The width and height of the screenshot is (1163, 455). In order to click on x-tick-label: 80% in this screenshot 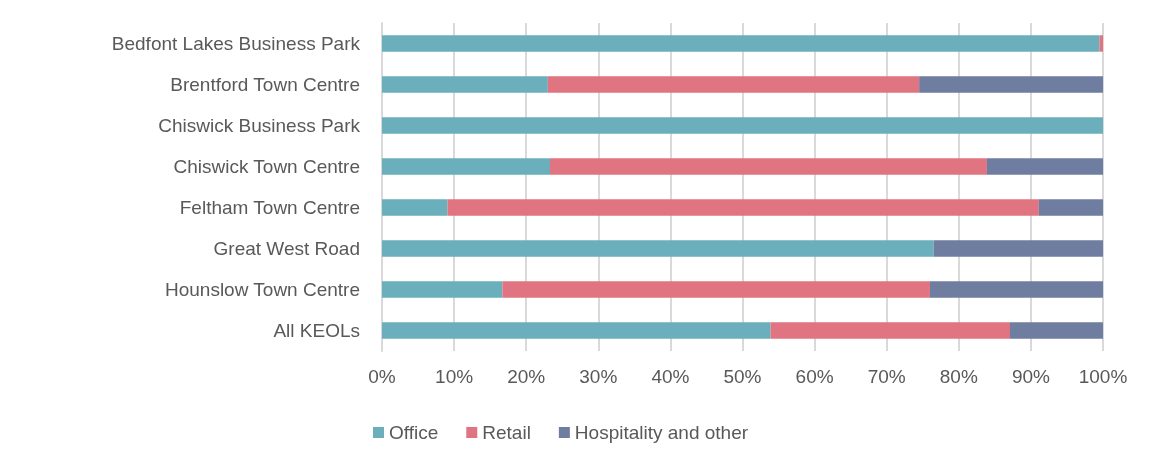, I will do `click(958, 376)`.